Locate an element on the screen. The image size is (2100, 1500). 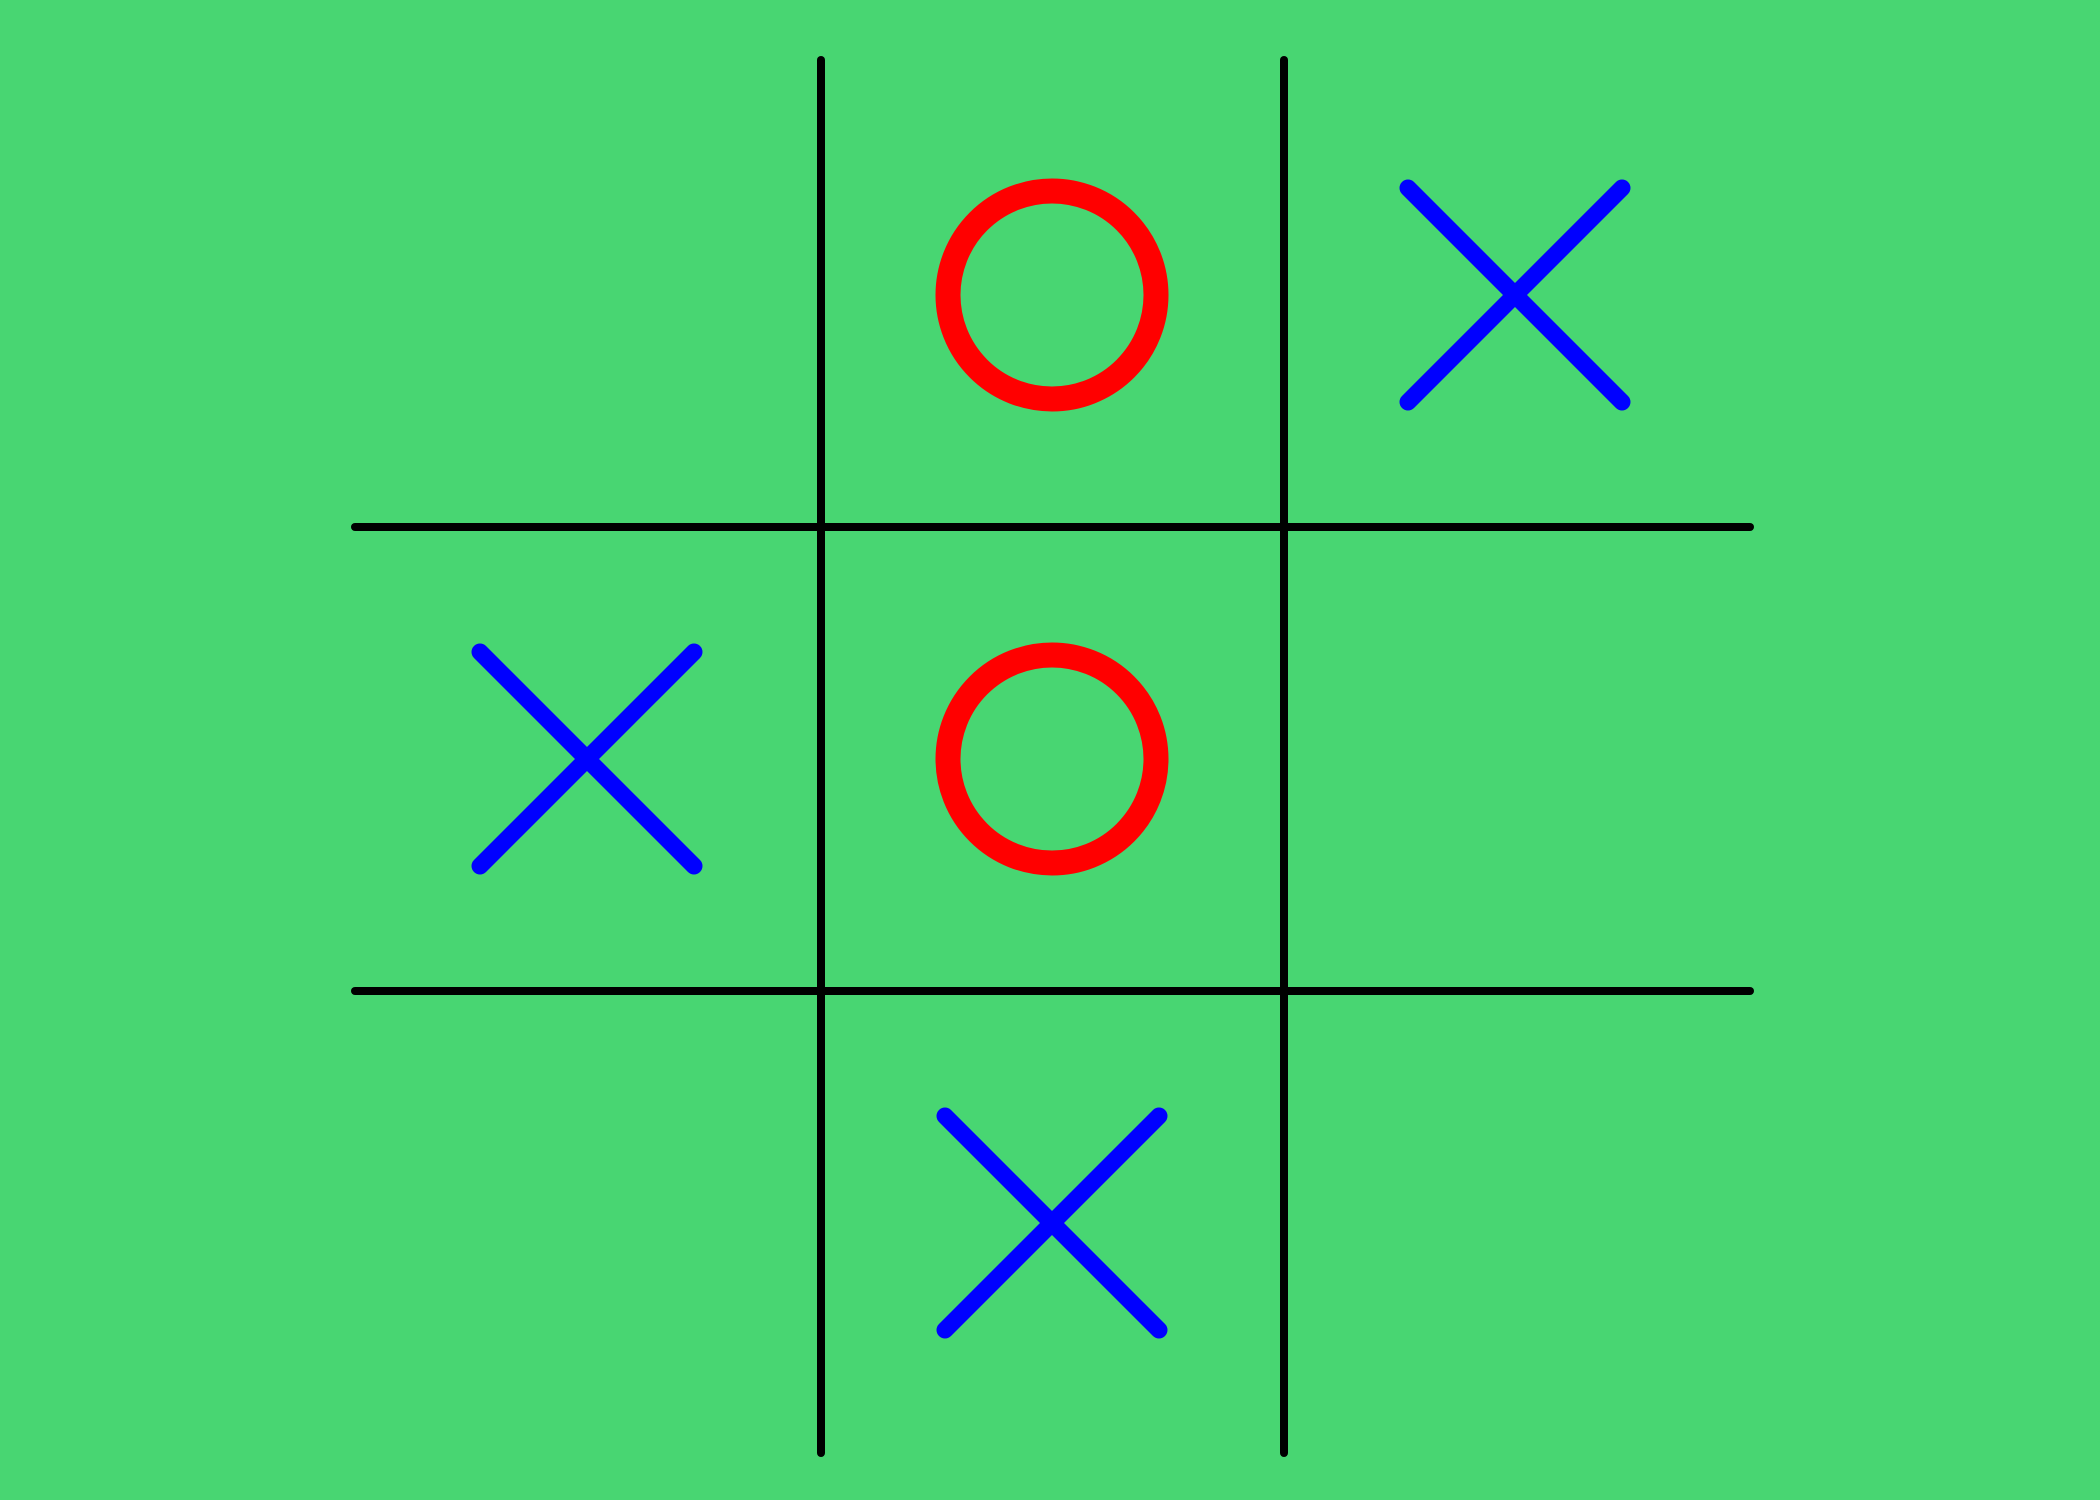
cell-r3-c1 is located at coordinates (588, 1222).